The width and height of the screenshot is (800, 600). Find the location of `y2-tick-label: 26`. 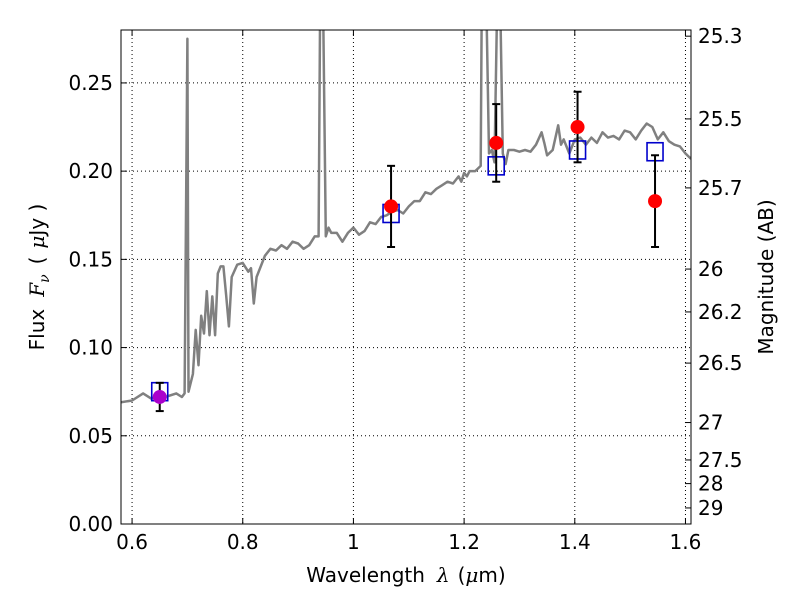

y2-tick-label: 26 is located at coordinates (710, 269).